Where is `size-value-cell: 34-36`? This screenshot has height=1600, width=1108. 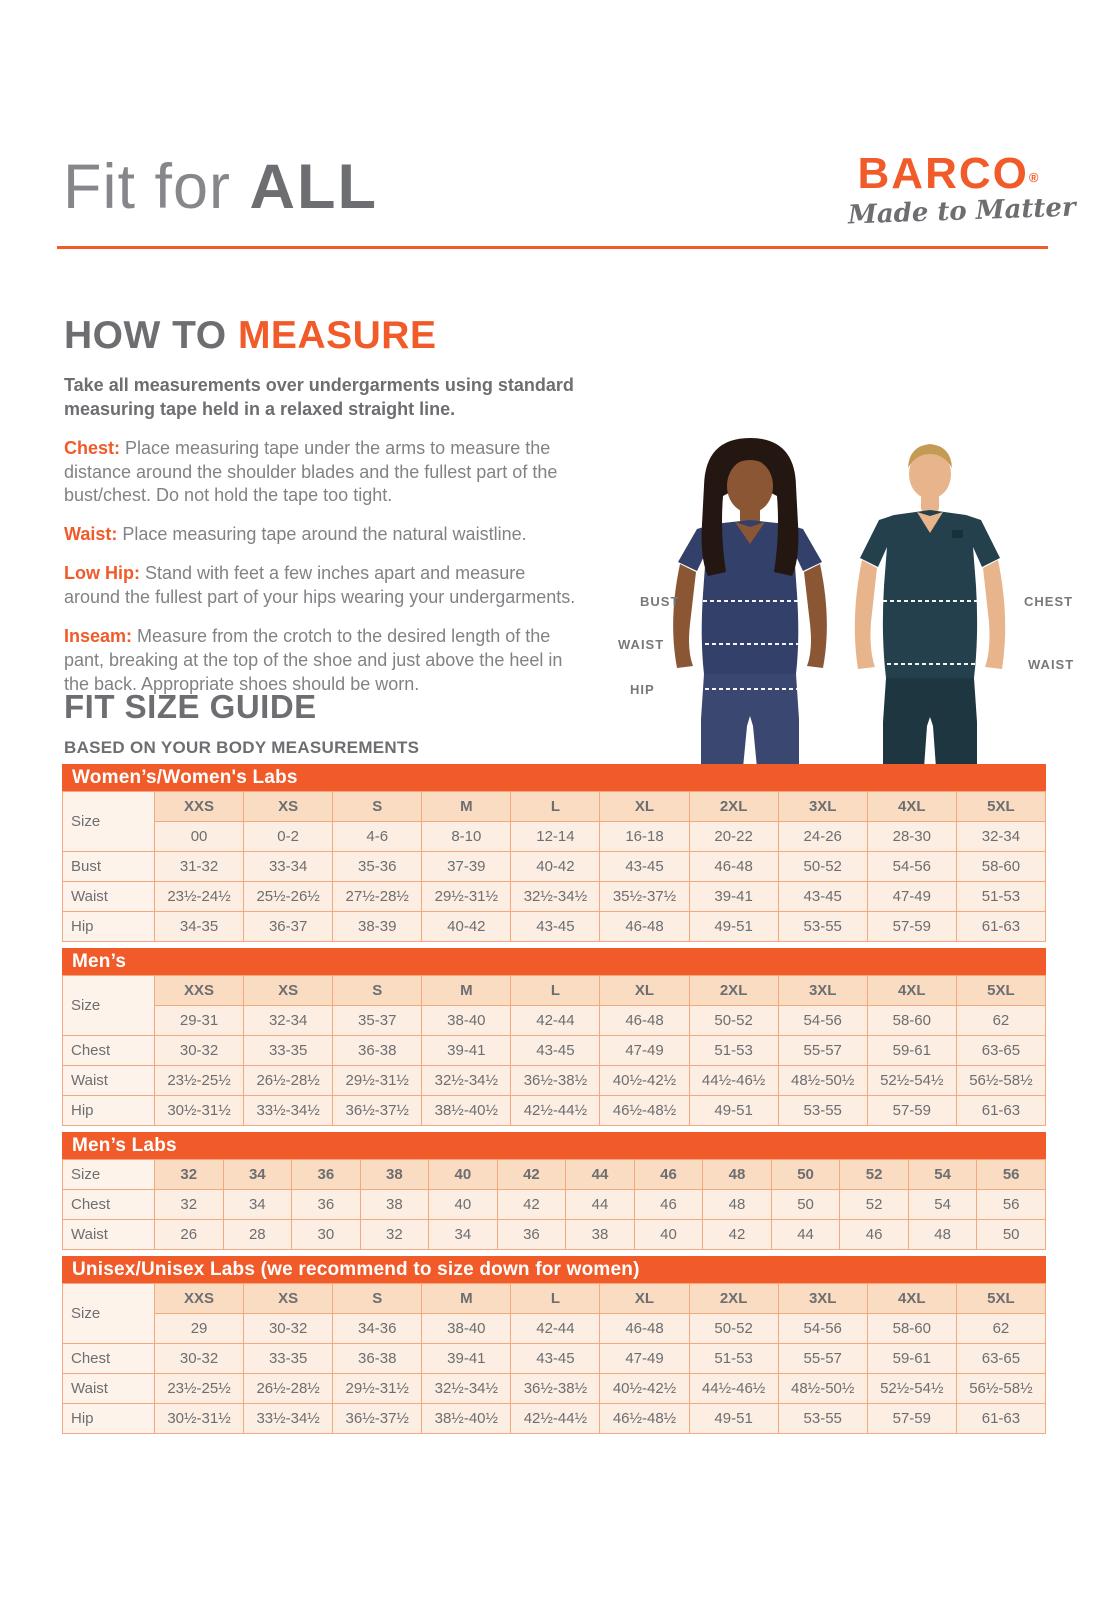
size-value-cell: 34-36 is located at coordinates (377, 1328).